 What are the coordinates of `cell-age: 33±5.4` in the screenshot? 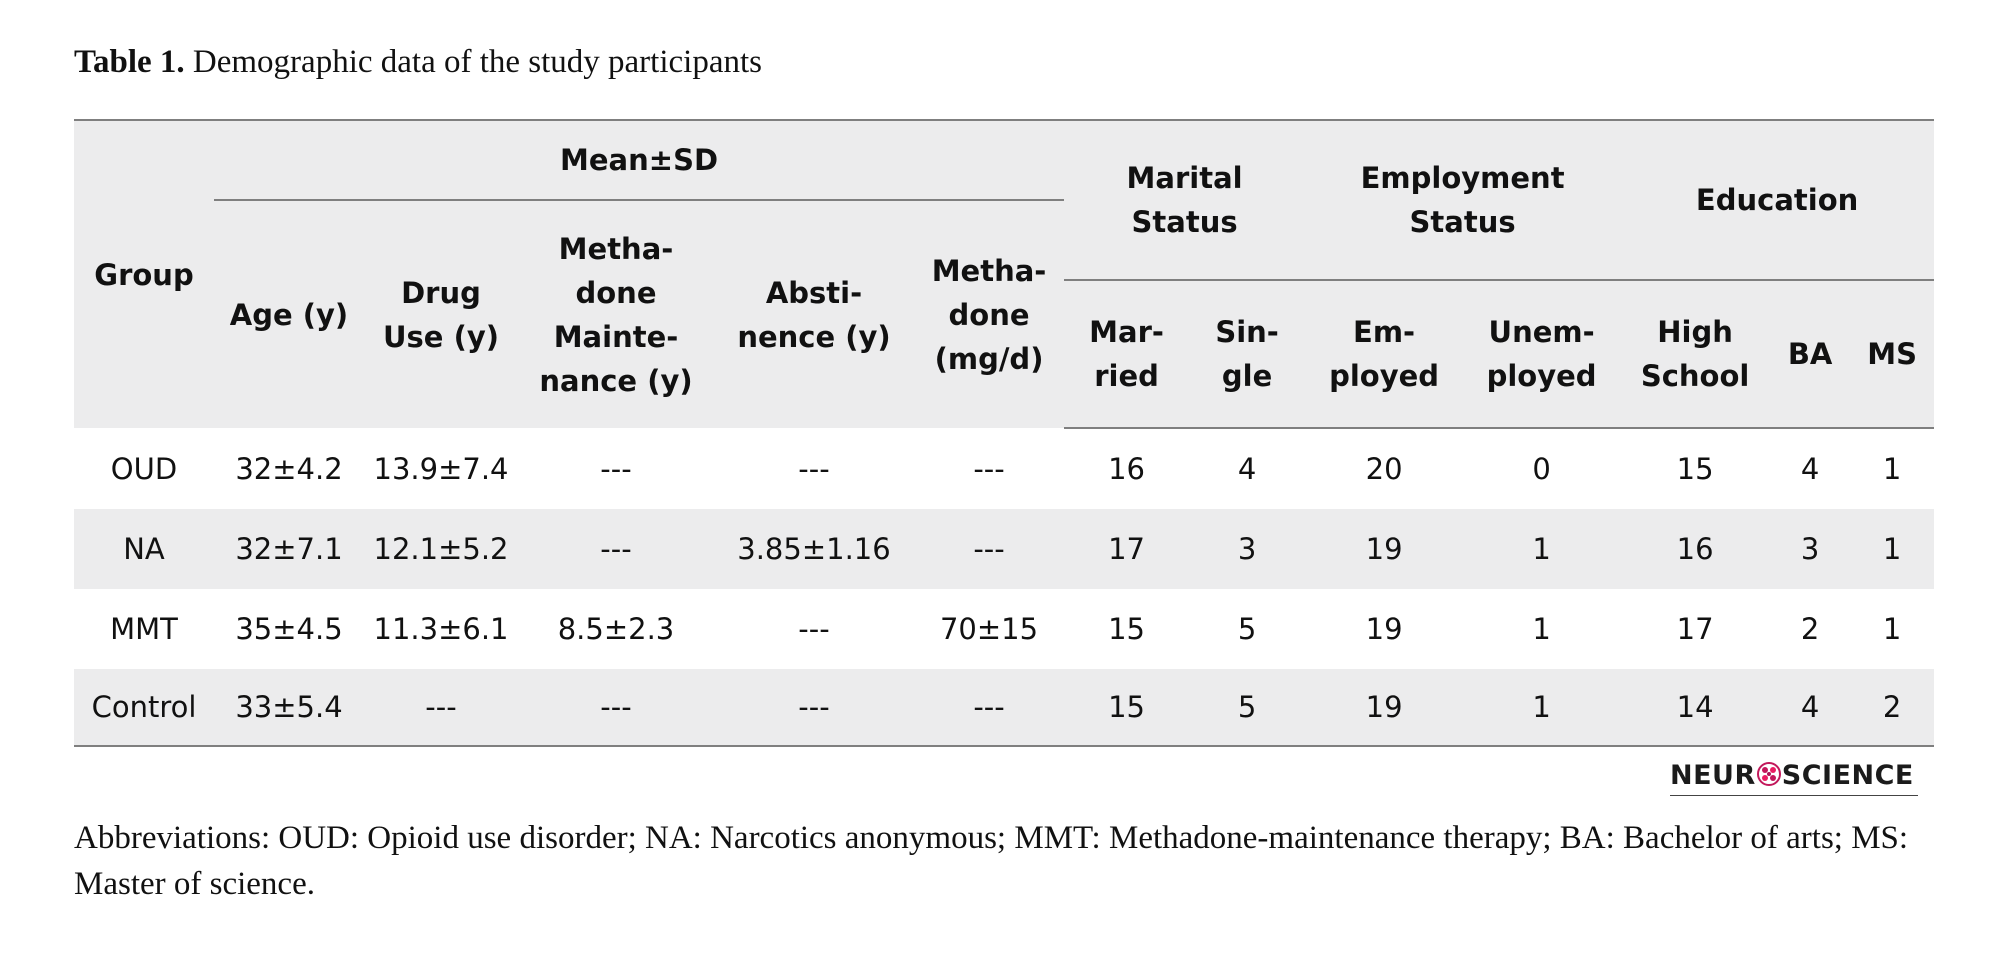 It's located at (289, 708).